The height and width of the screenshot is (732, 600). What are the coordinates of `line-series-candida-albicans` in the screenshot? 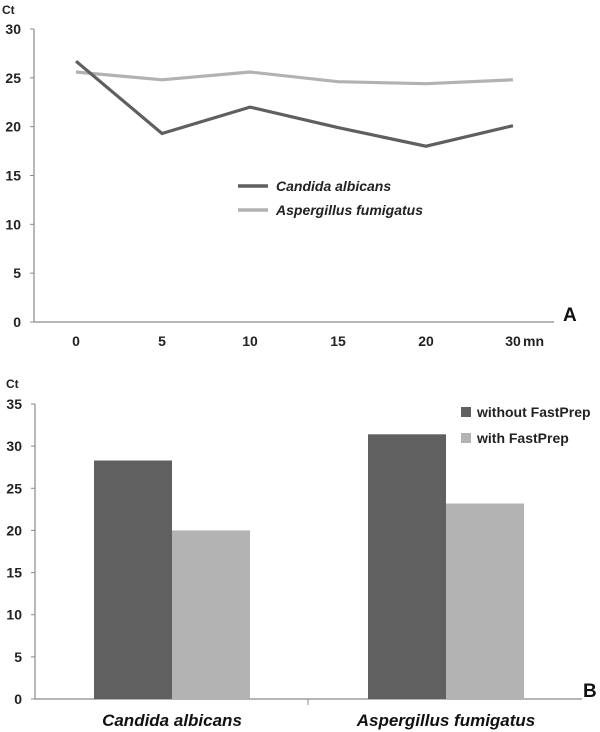 It's located at (294, 103).